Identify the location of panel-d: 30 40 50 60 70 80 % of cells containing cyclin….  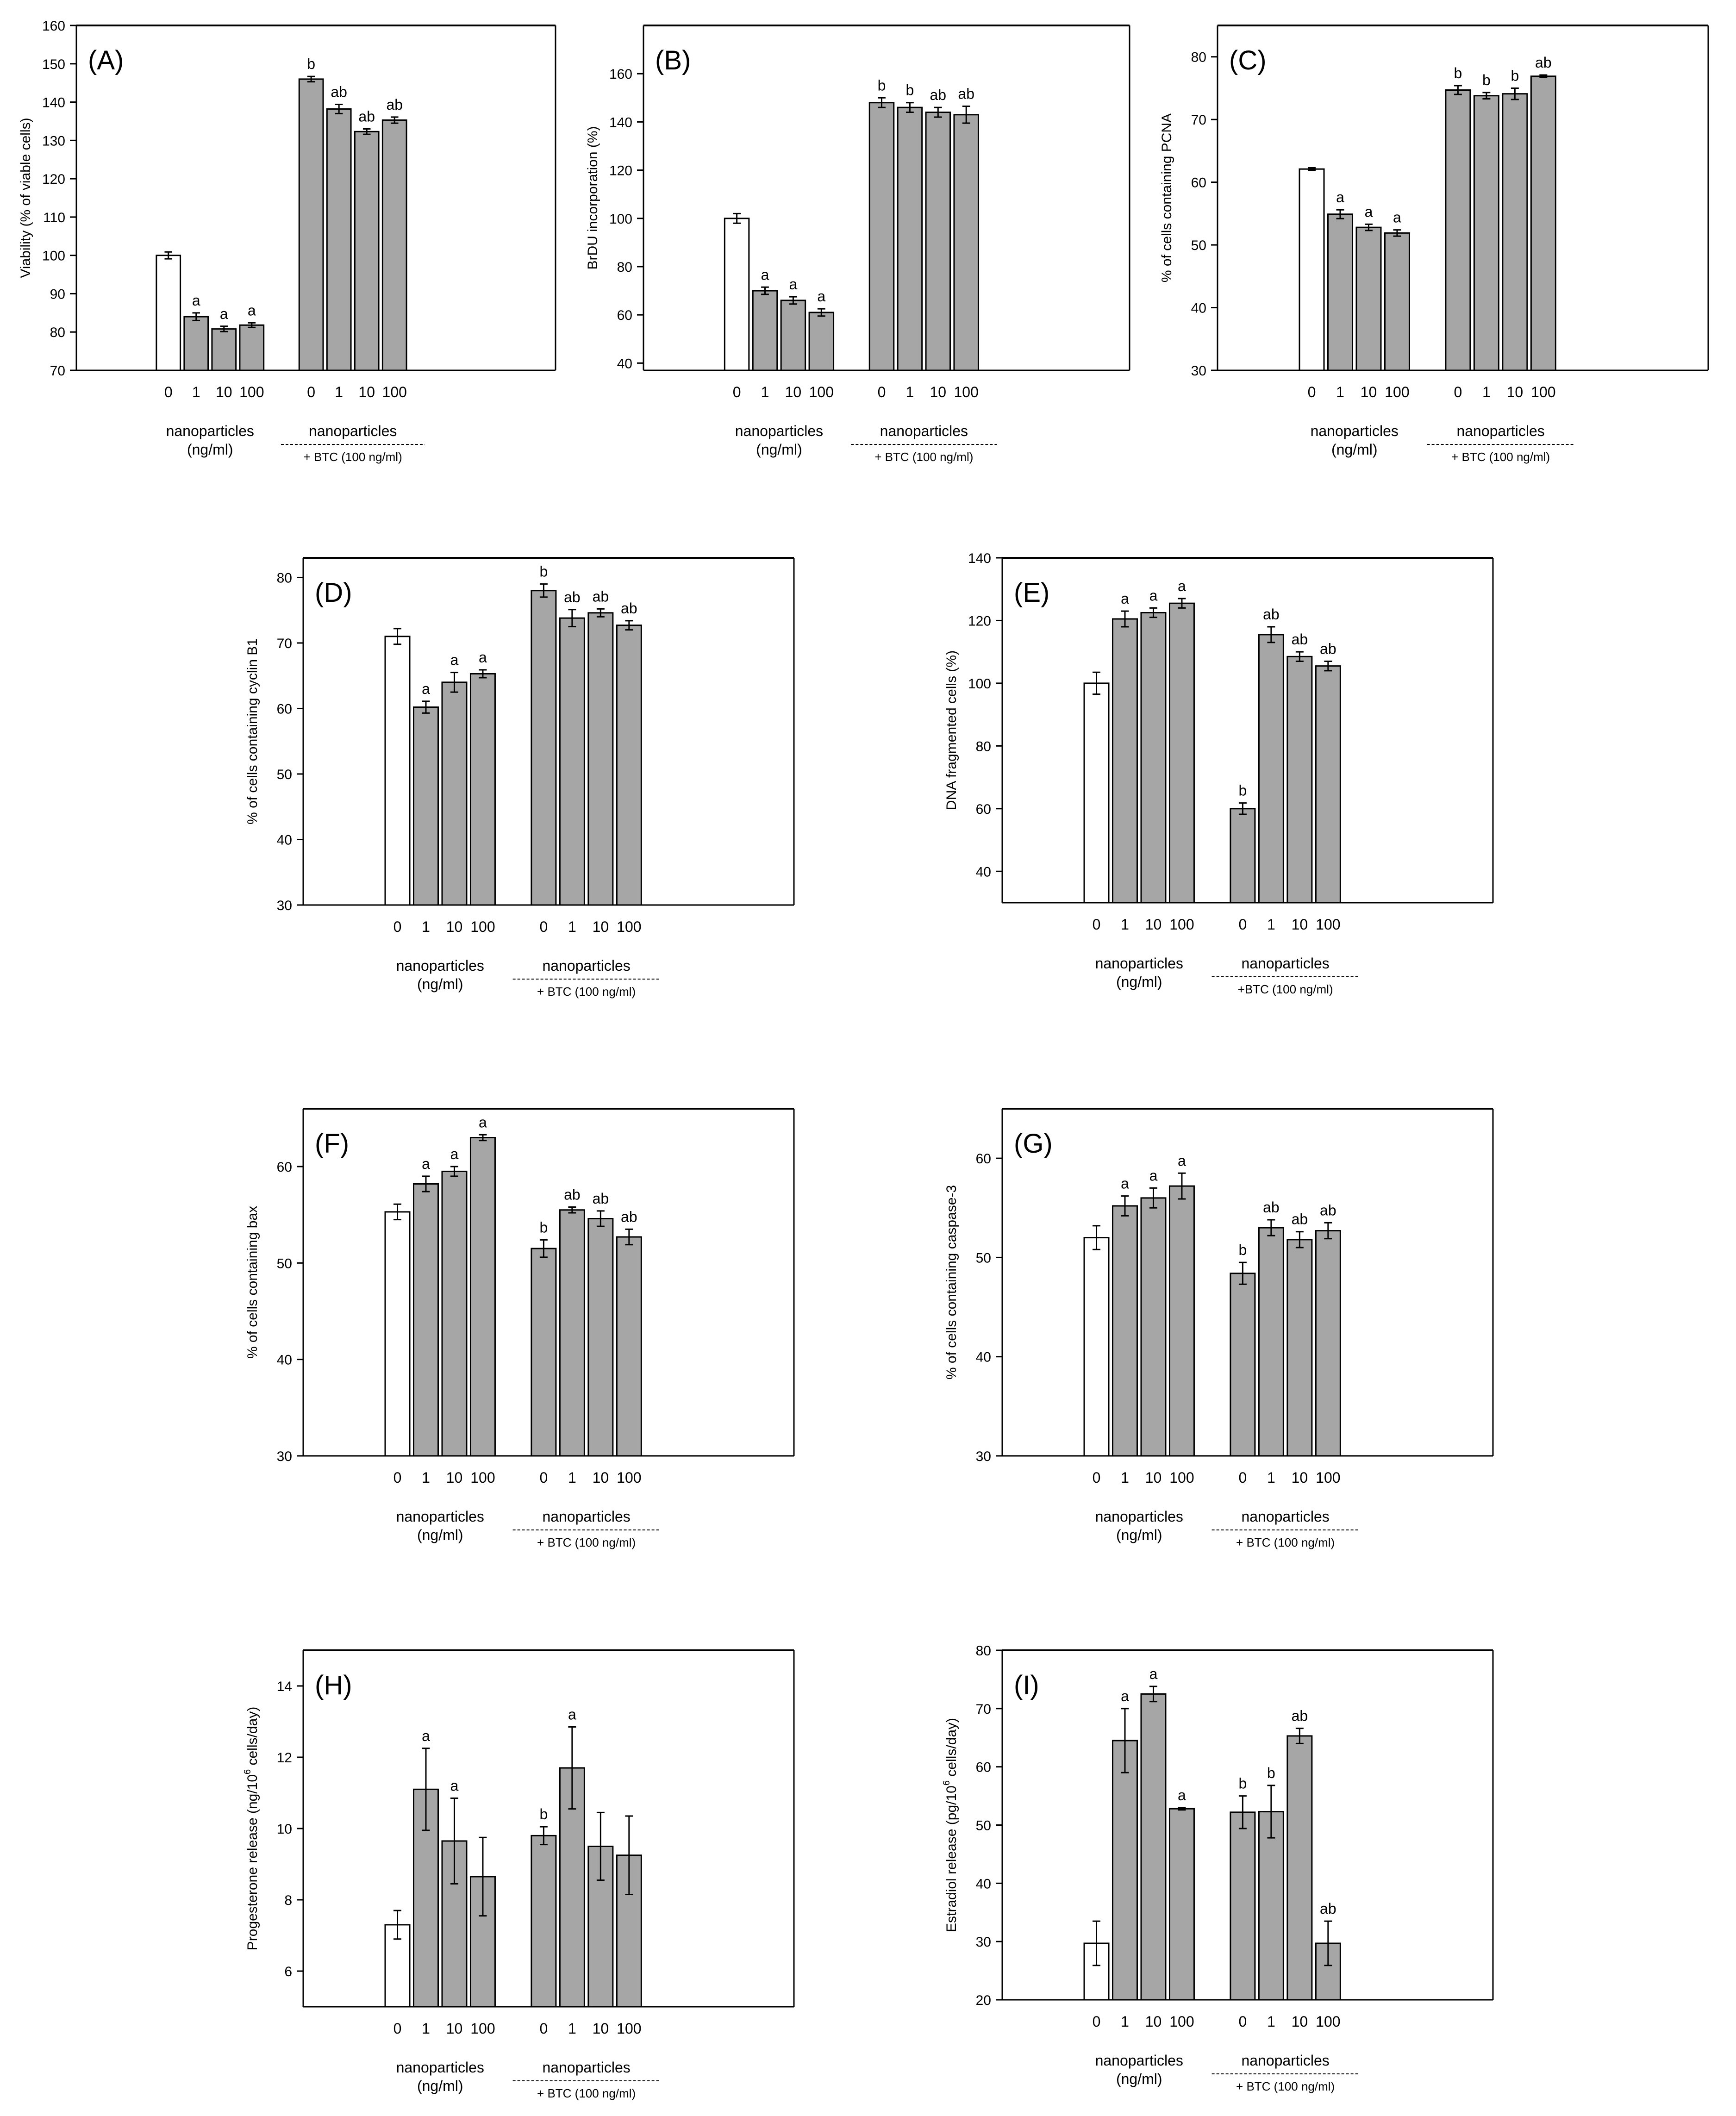
(520, 778).